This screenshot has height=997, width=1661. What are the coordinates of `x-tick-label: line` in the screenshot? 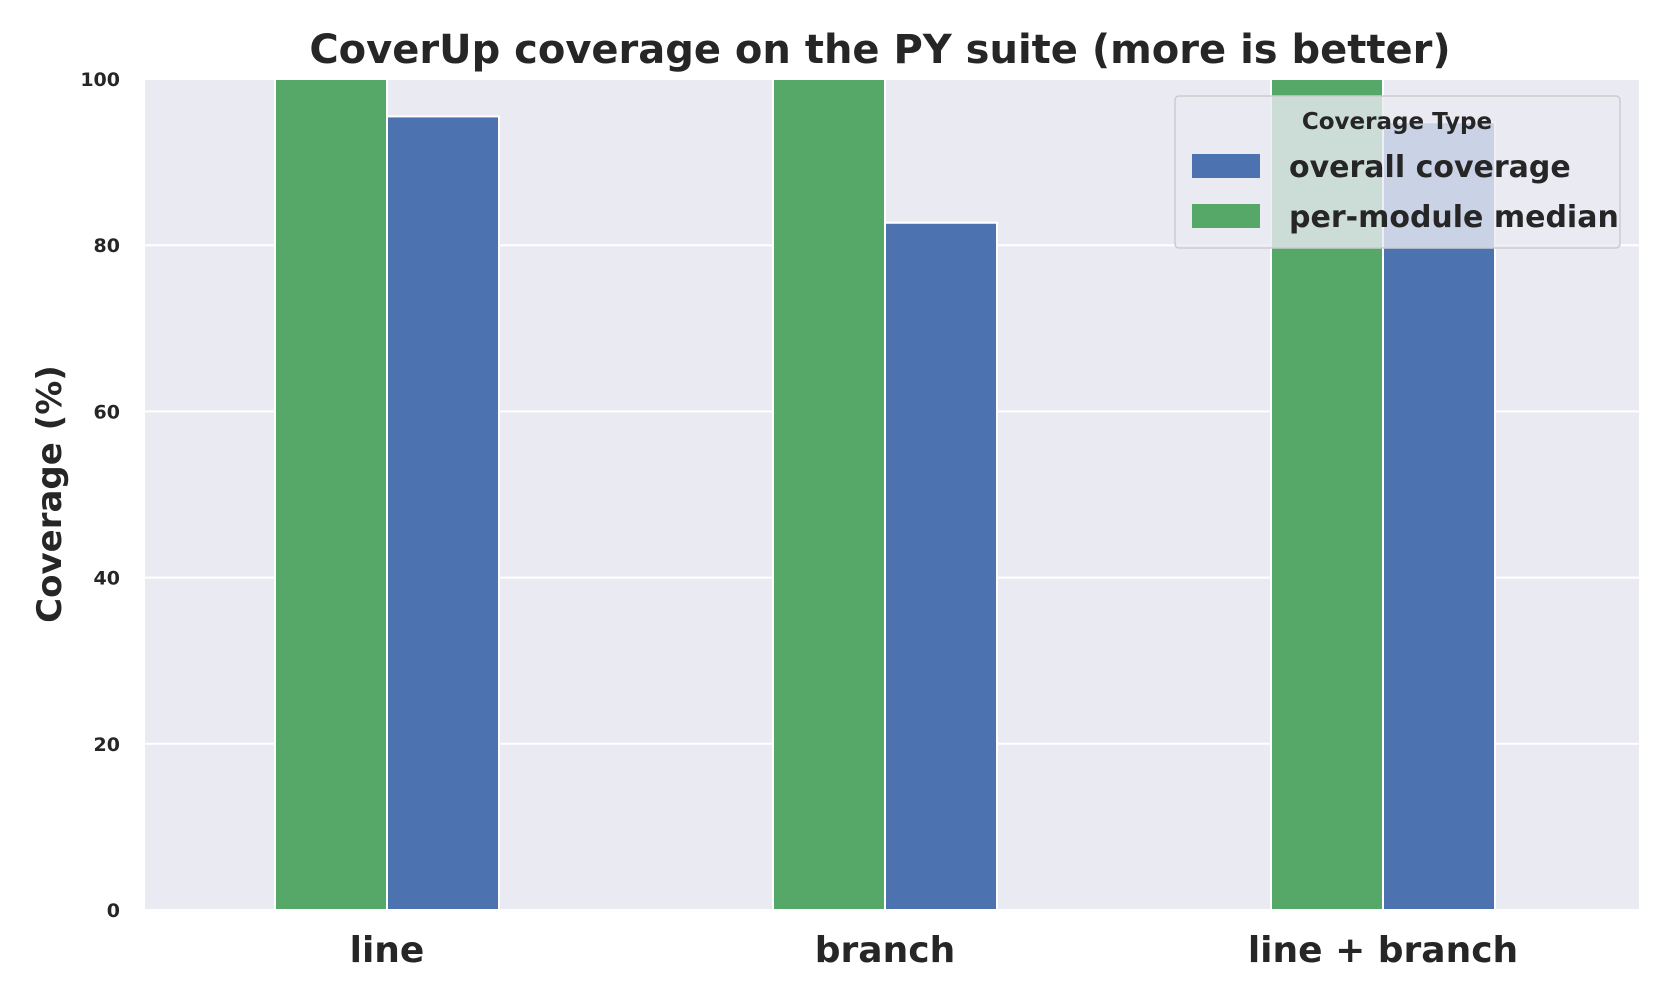 It's located at (387, 950).